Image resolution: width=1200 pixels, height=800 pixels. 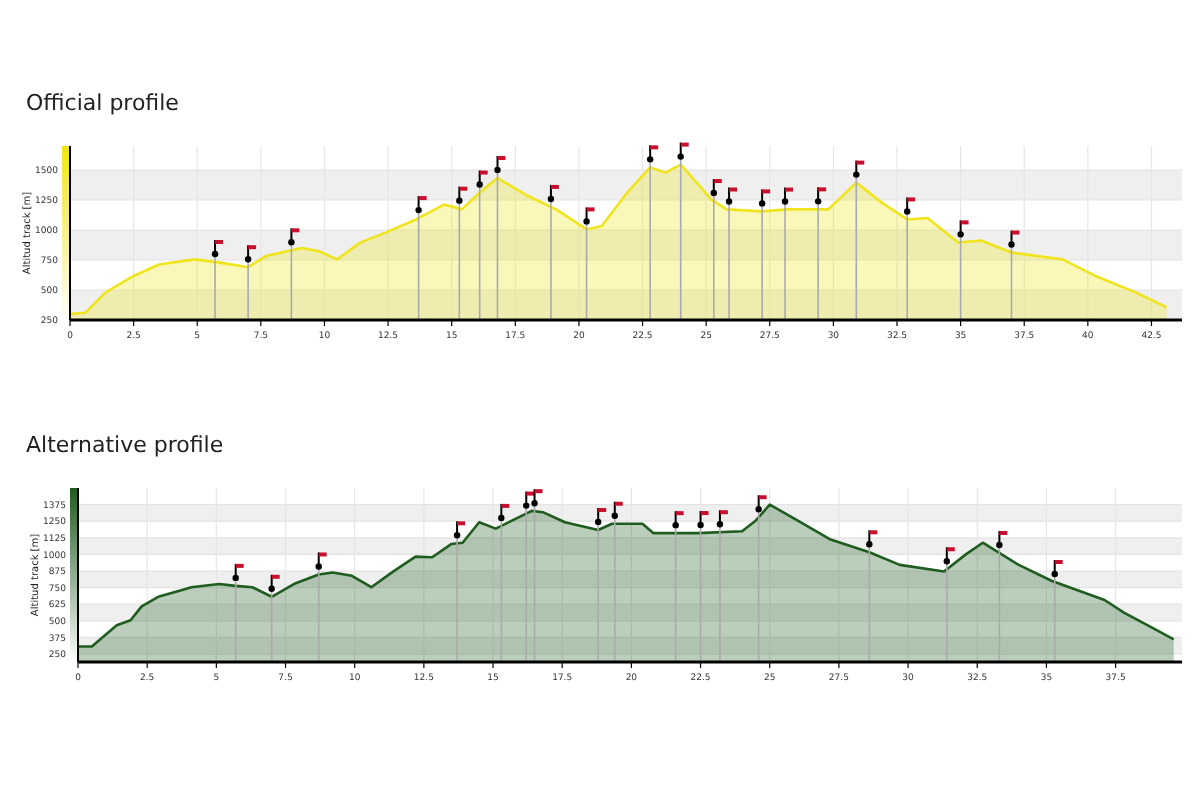 I want to click on chart-title: Alternative profile, so click(x=125, y=445).